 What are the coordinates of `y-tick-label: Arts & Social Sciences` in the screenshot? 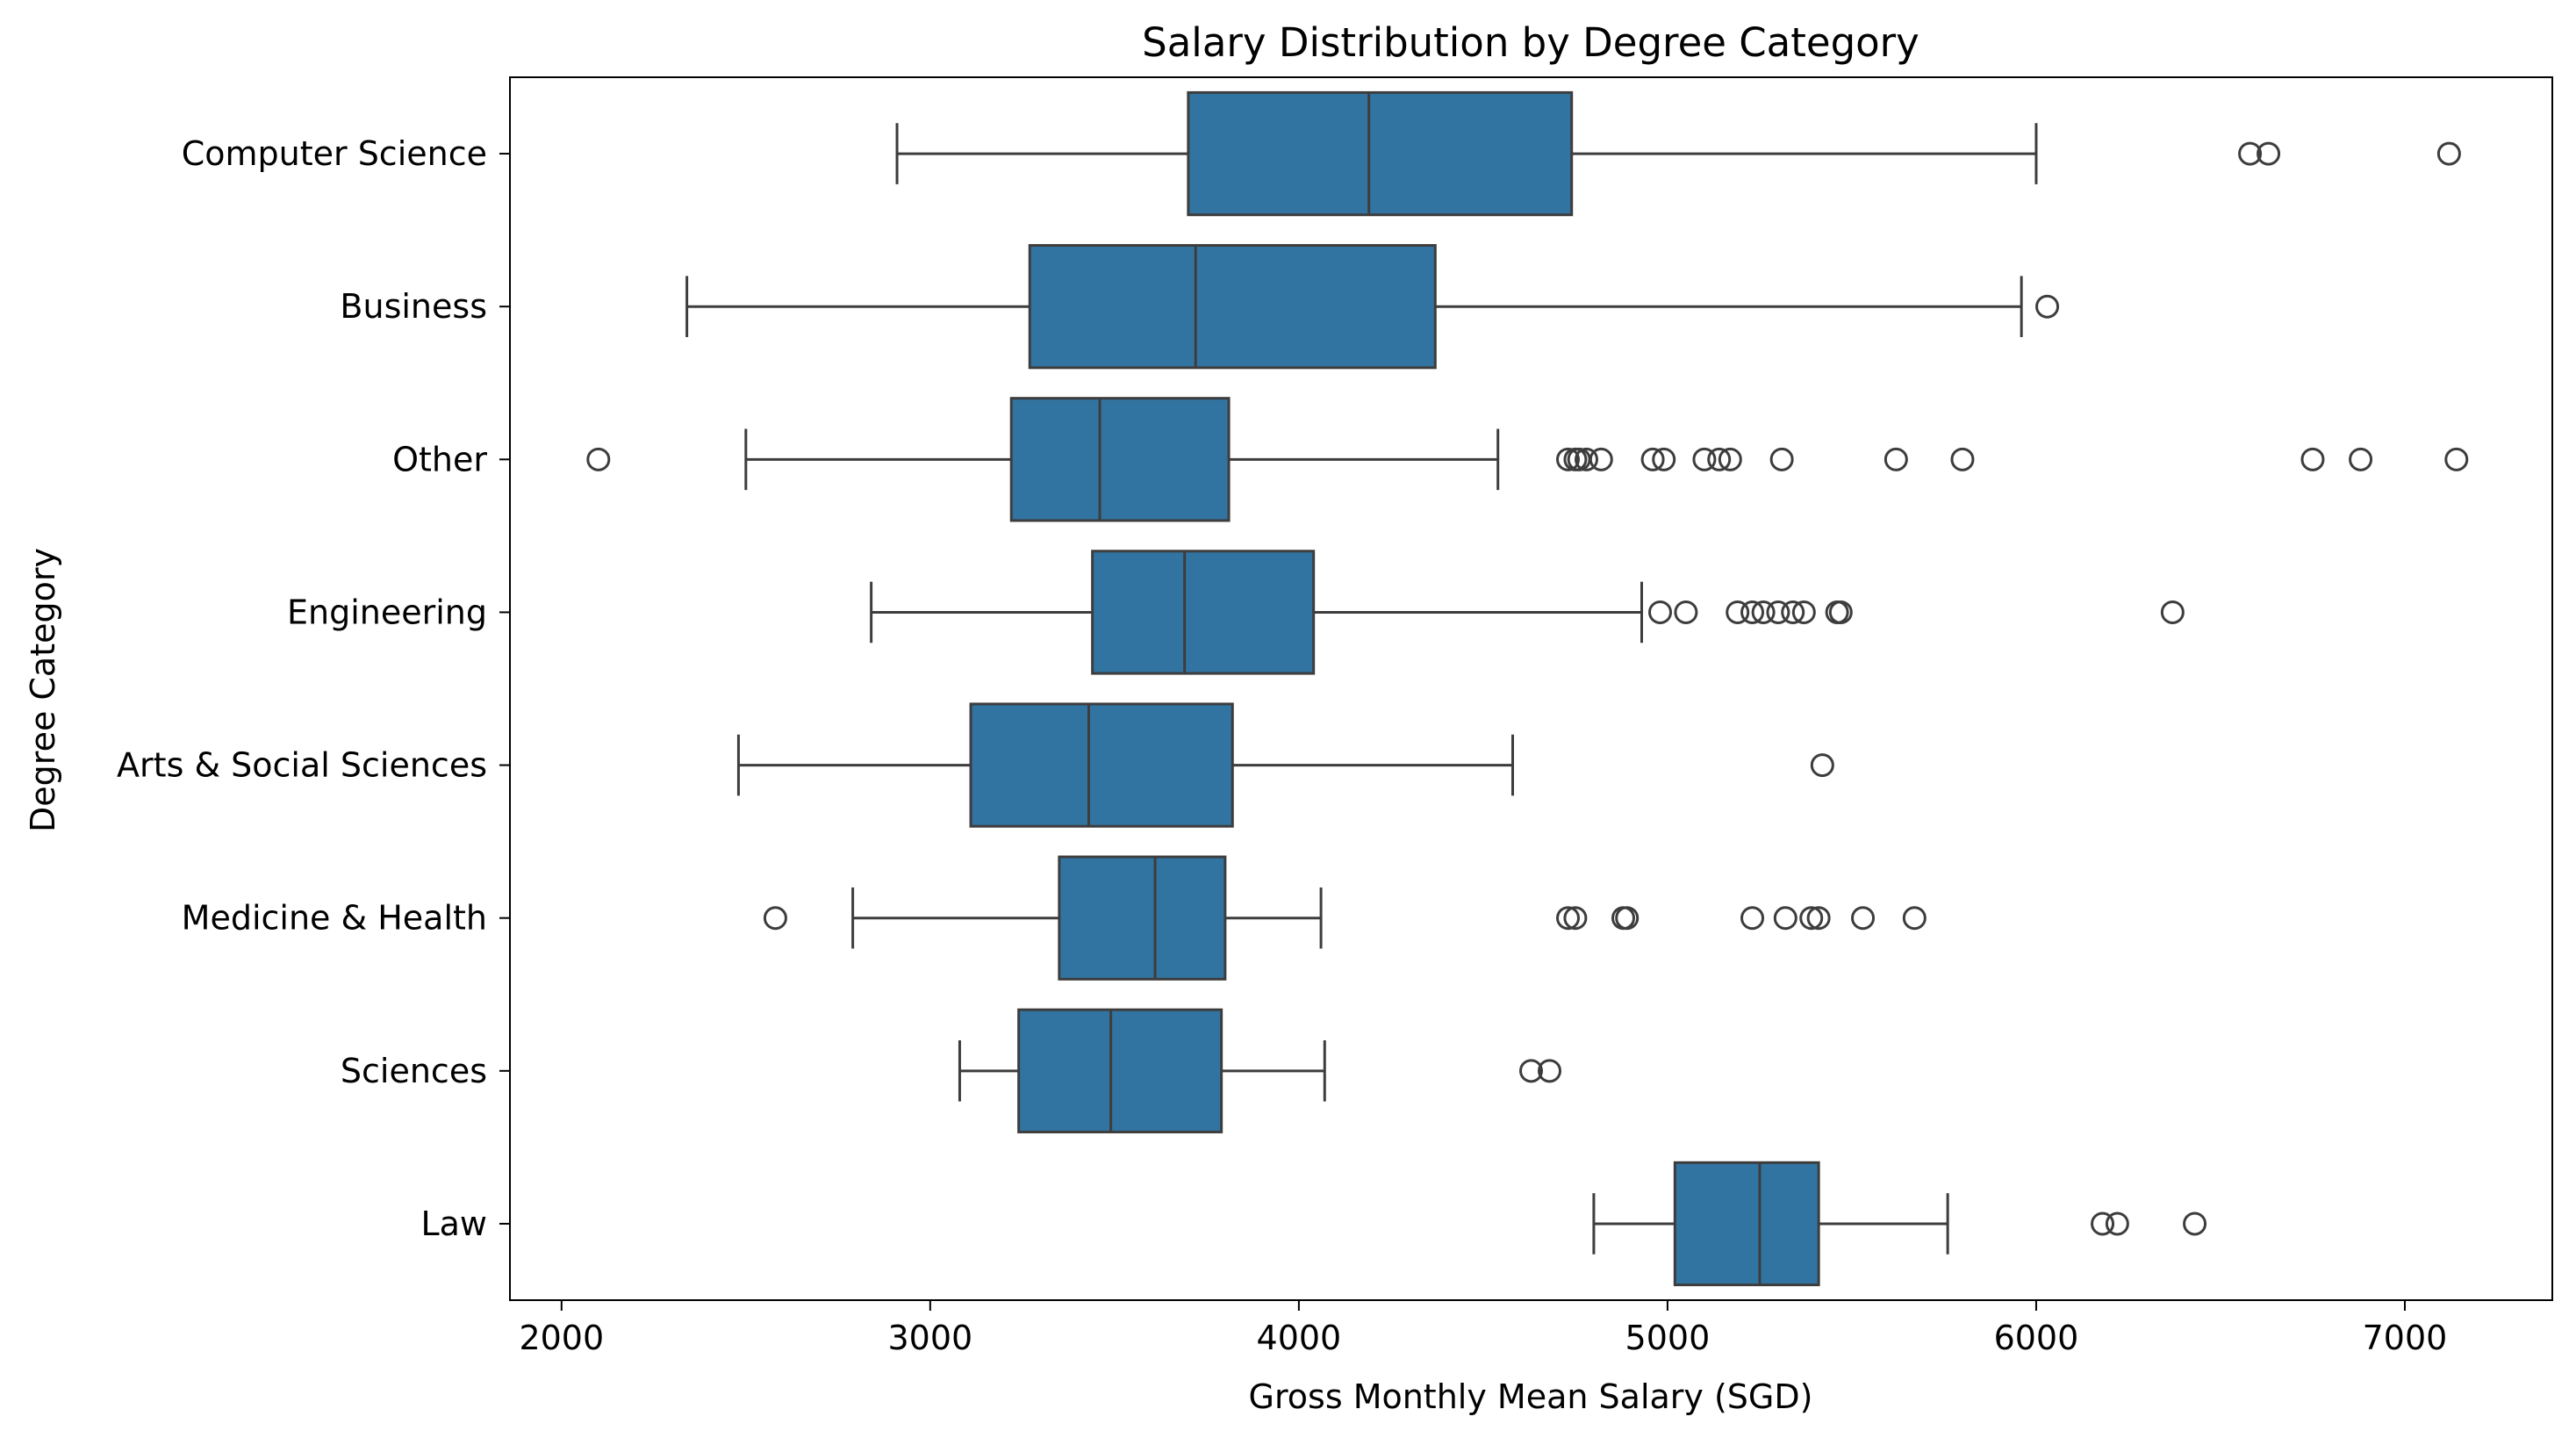 It's located at (302, 765).